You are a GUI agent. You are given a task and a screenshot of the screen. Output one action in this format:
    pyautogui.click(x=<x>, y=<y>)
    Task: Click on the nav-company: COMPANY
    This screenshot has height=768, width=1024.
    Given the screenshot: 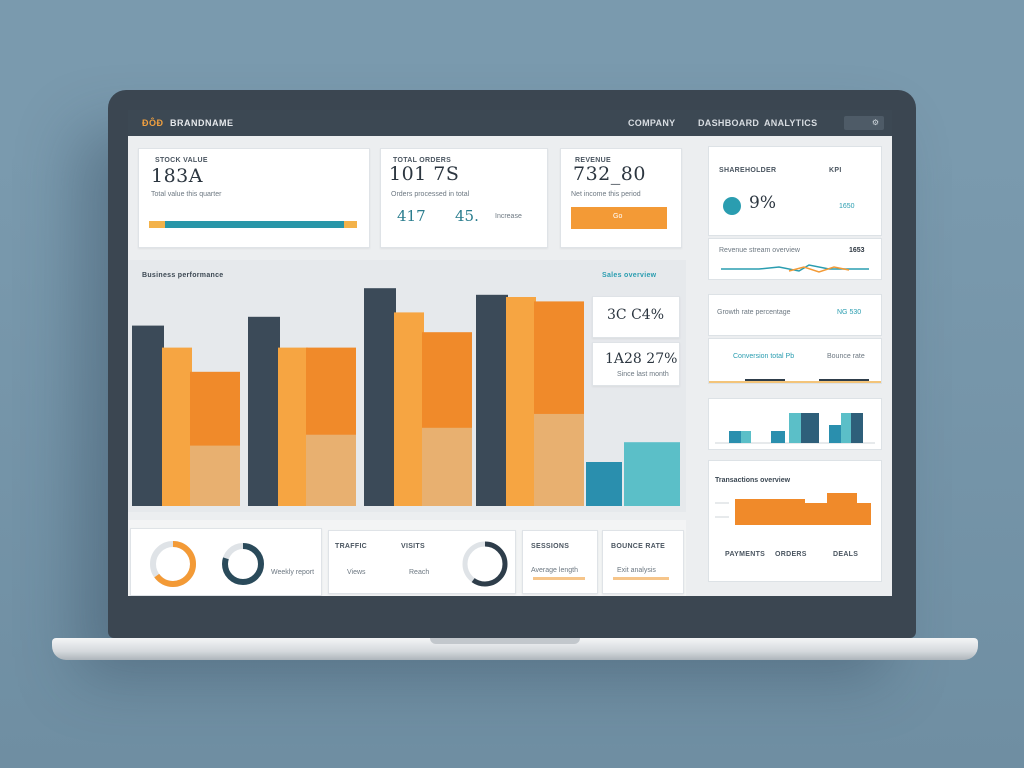 What is the action you would take?
    pyautogui.click(x=652, y=123)
    